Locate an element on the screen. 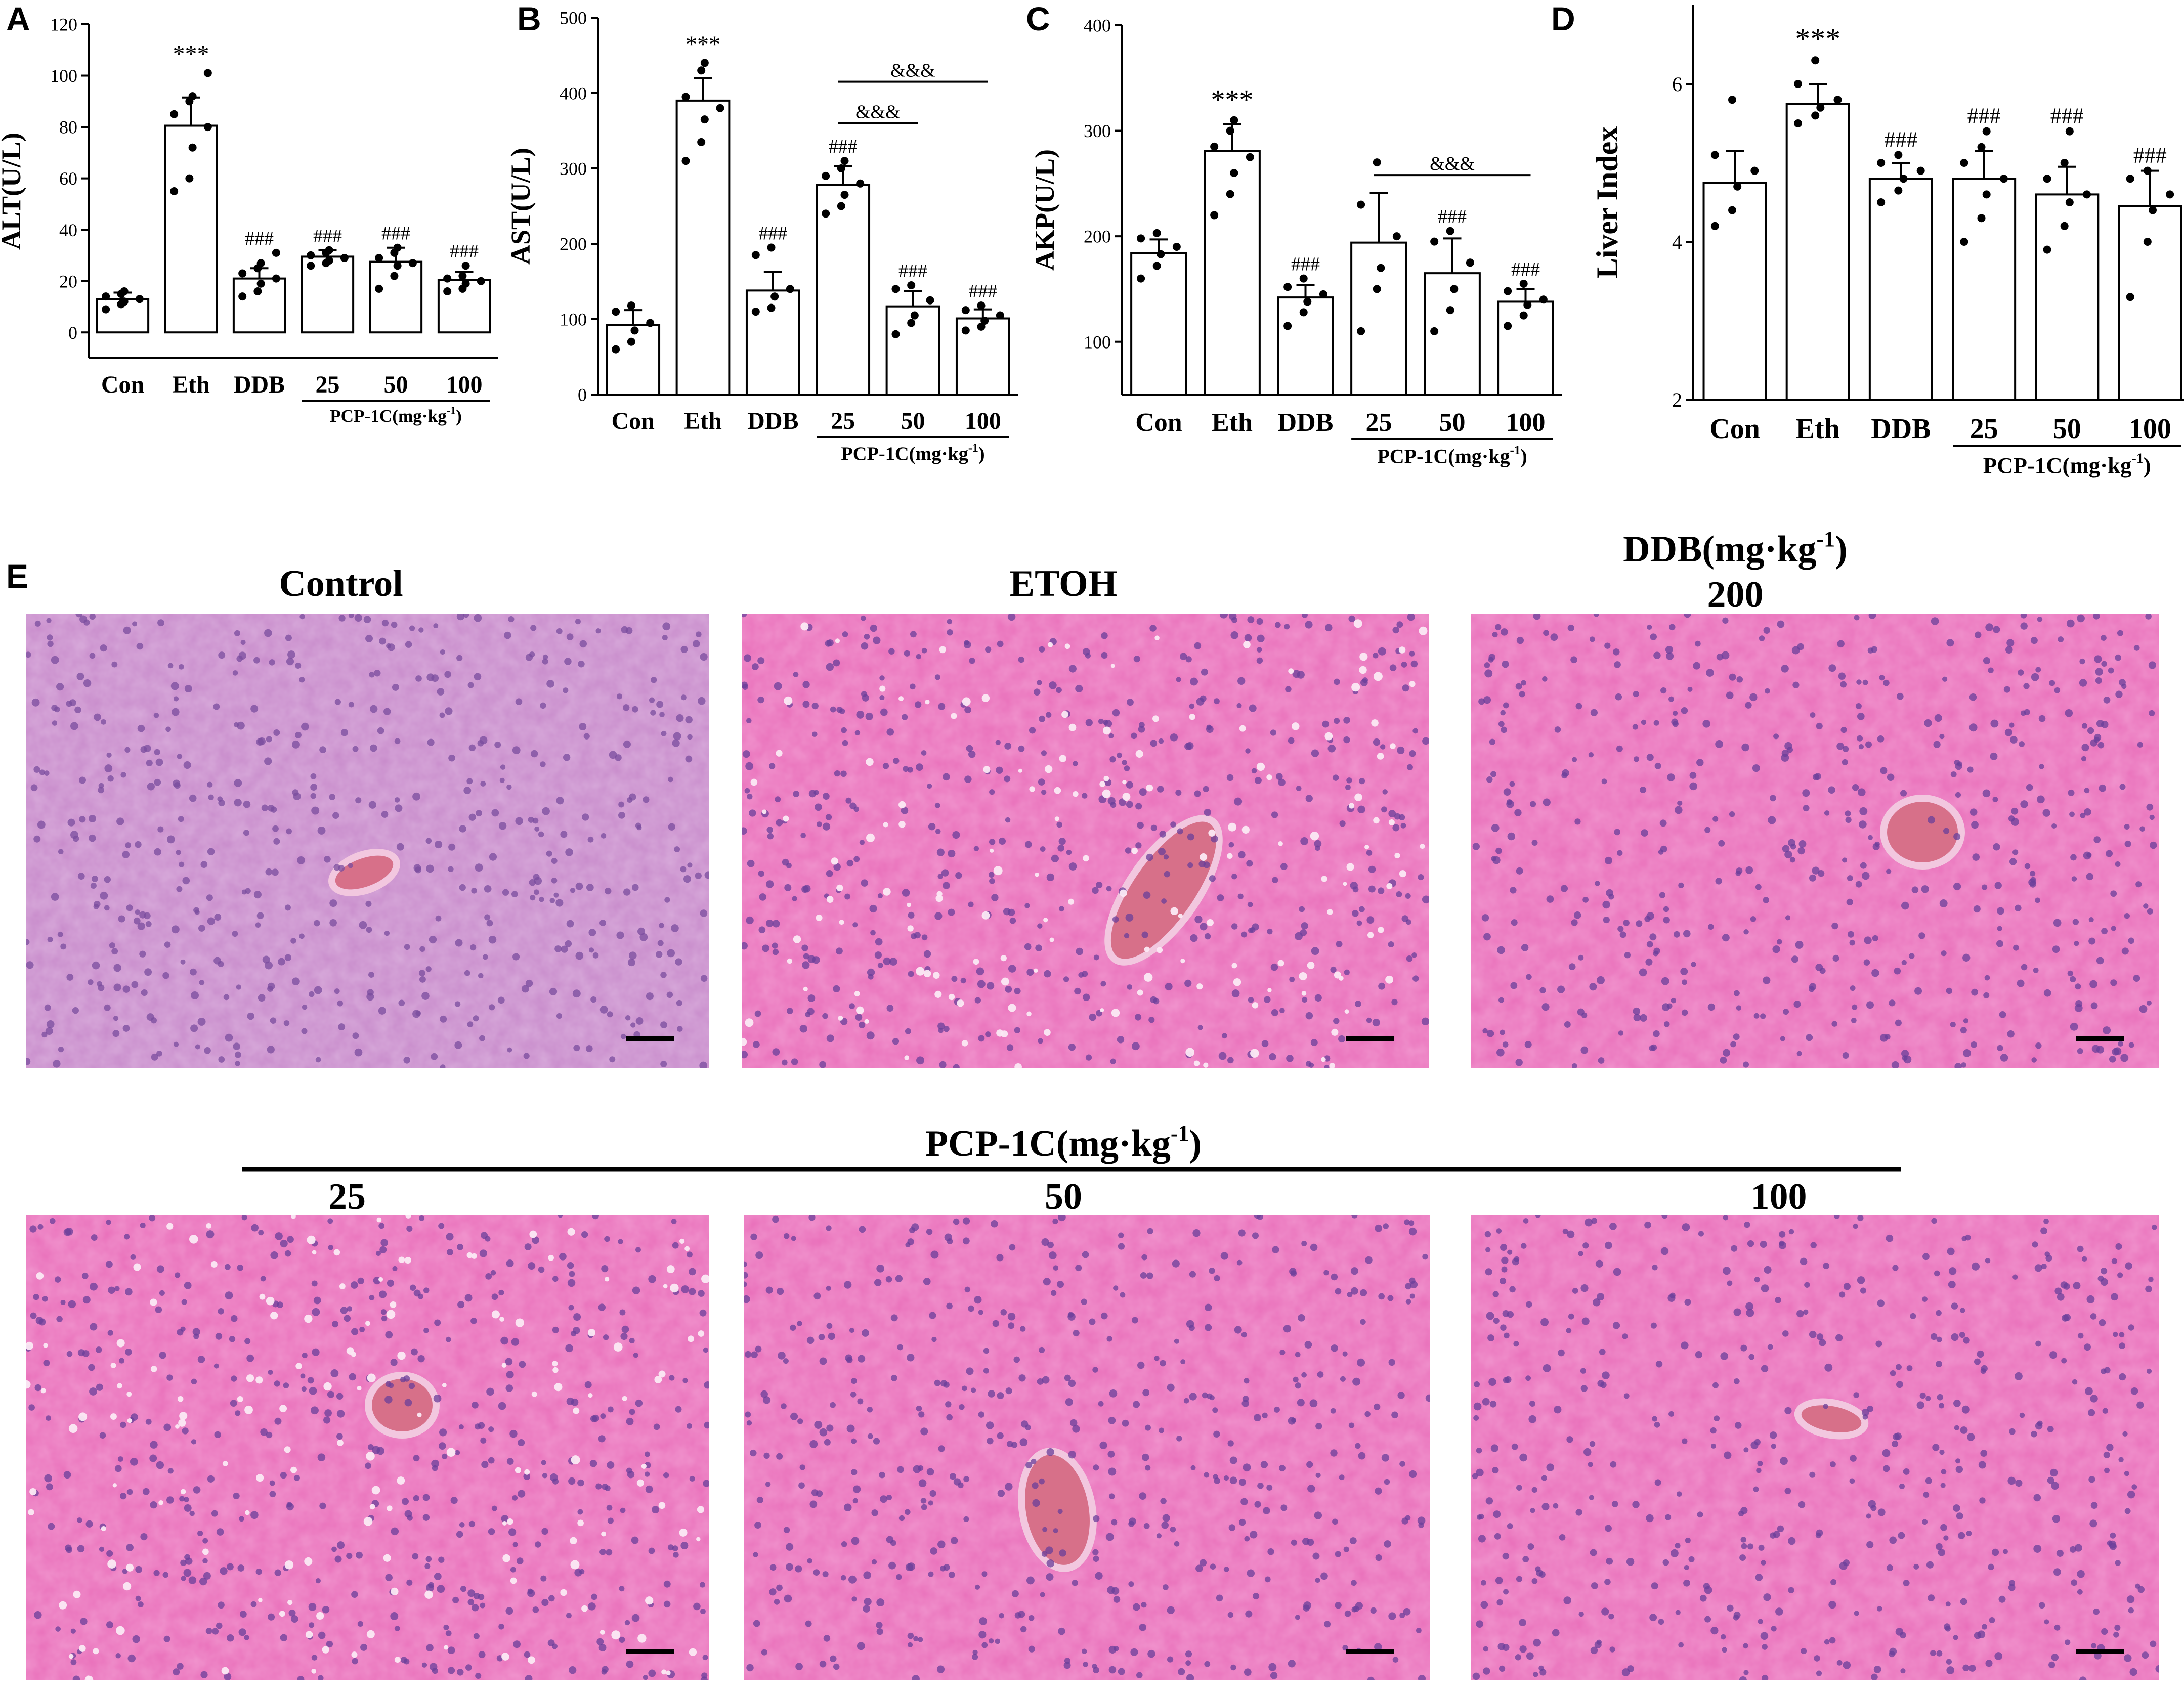  group-label-sup: -1 is located at coordinates (1516, 450).